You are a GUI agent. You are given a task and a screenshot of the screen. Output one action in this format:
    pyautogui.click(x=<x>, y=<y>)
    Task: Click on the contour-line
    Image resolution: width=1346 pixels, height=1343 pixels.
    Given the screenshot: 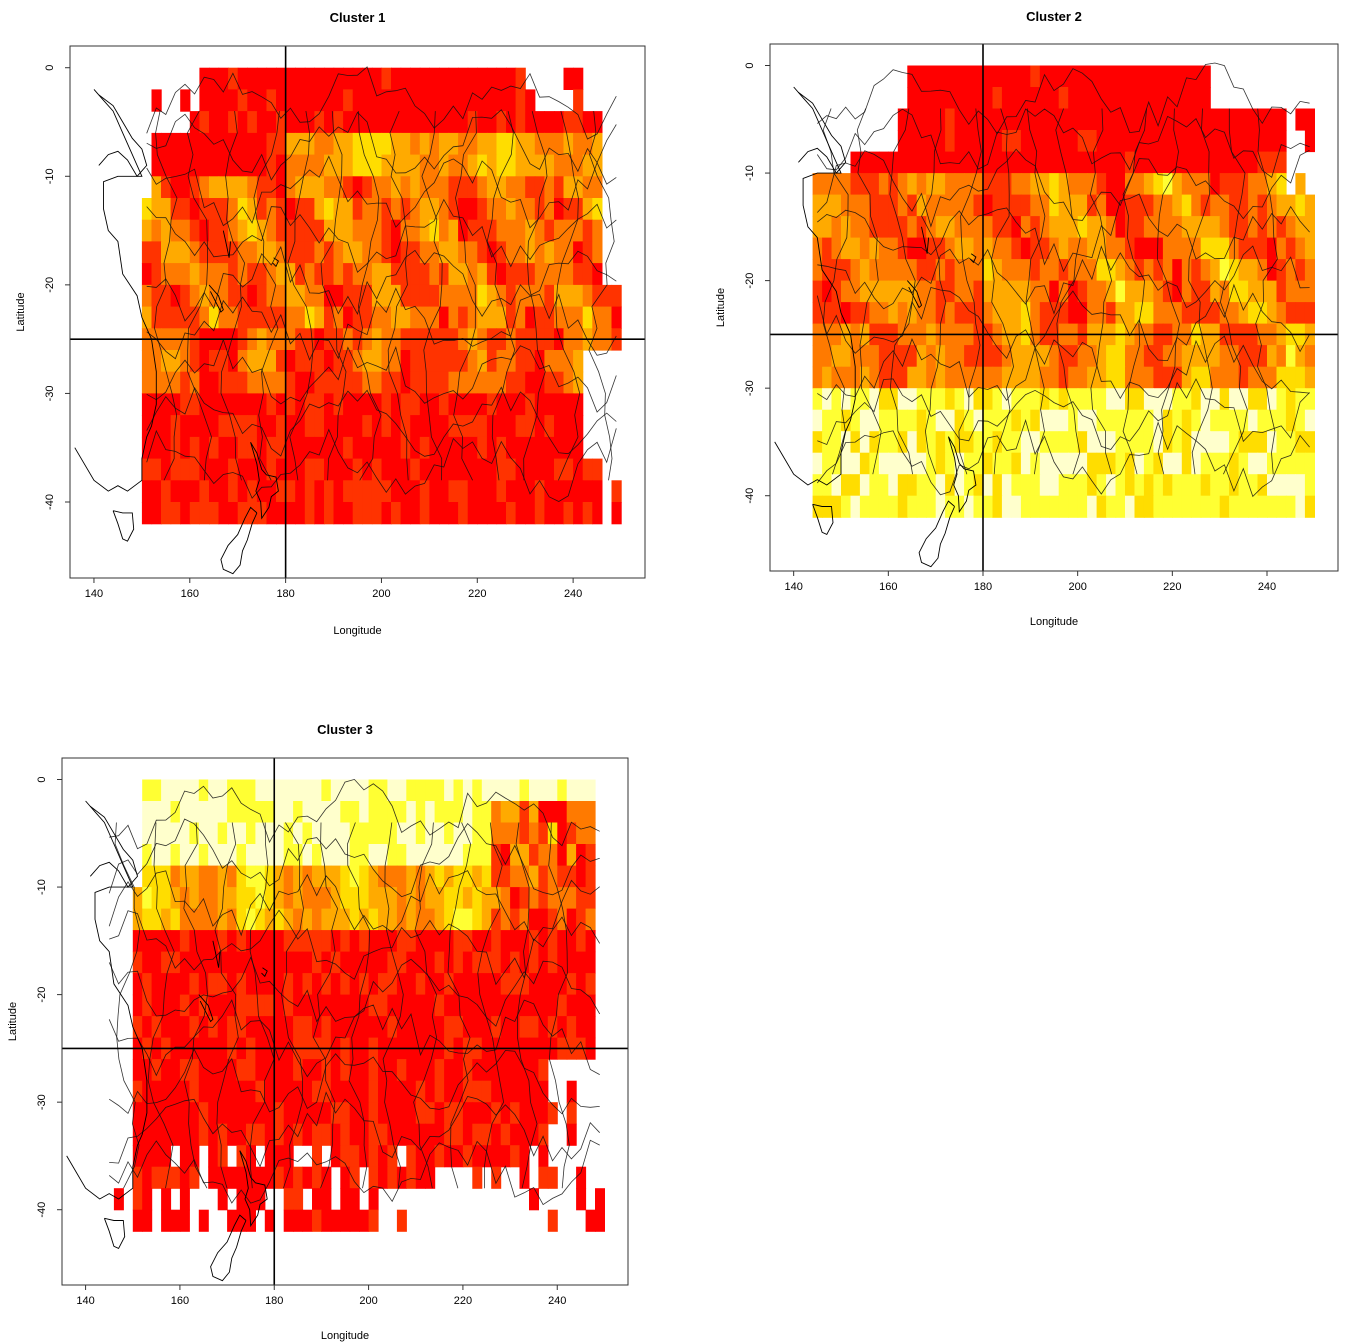 What is the action you would take?
    pyautogui.click(x=359, y=1005)
    